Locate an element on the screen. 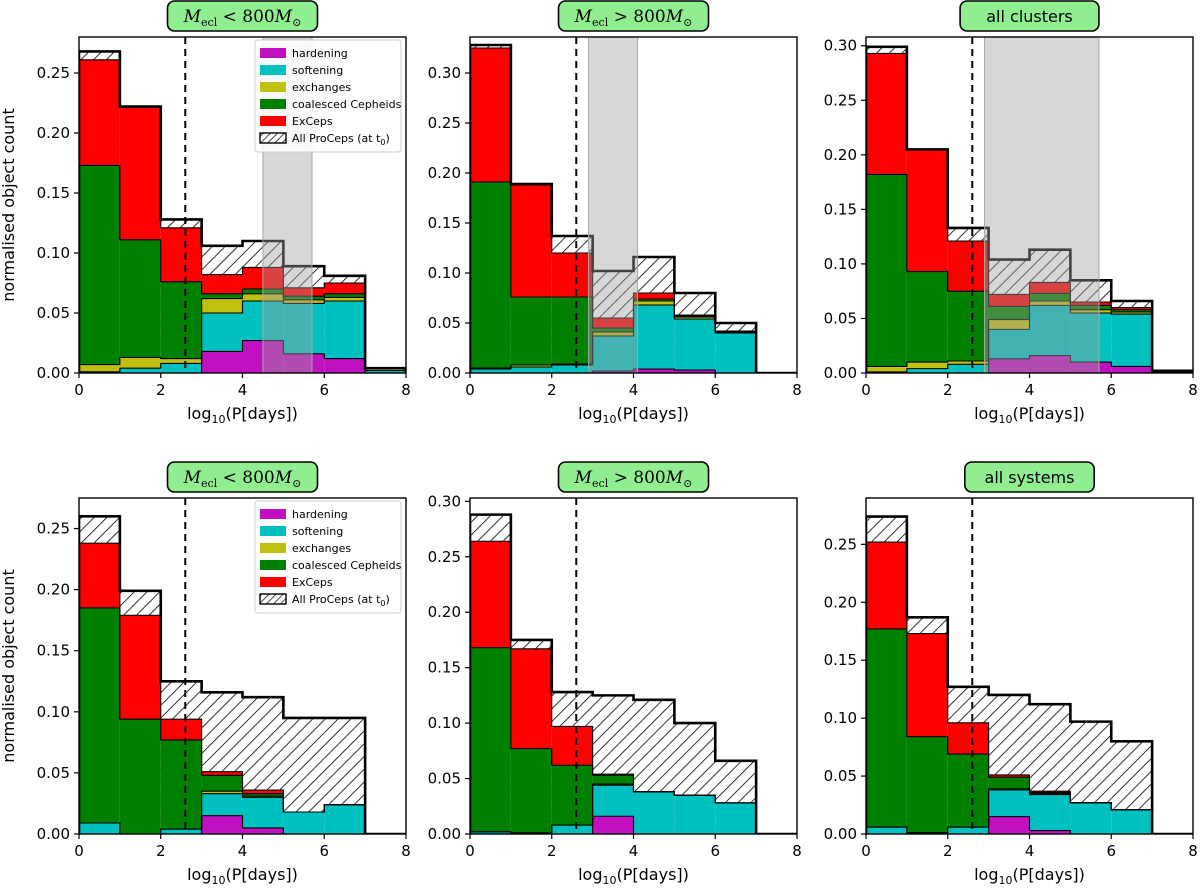 The image size is (1200, 894). legend-label-exchanges: exchanges is located at coordinates (321, 87).